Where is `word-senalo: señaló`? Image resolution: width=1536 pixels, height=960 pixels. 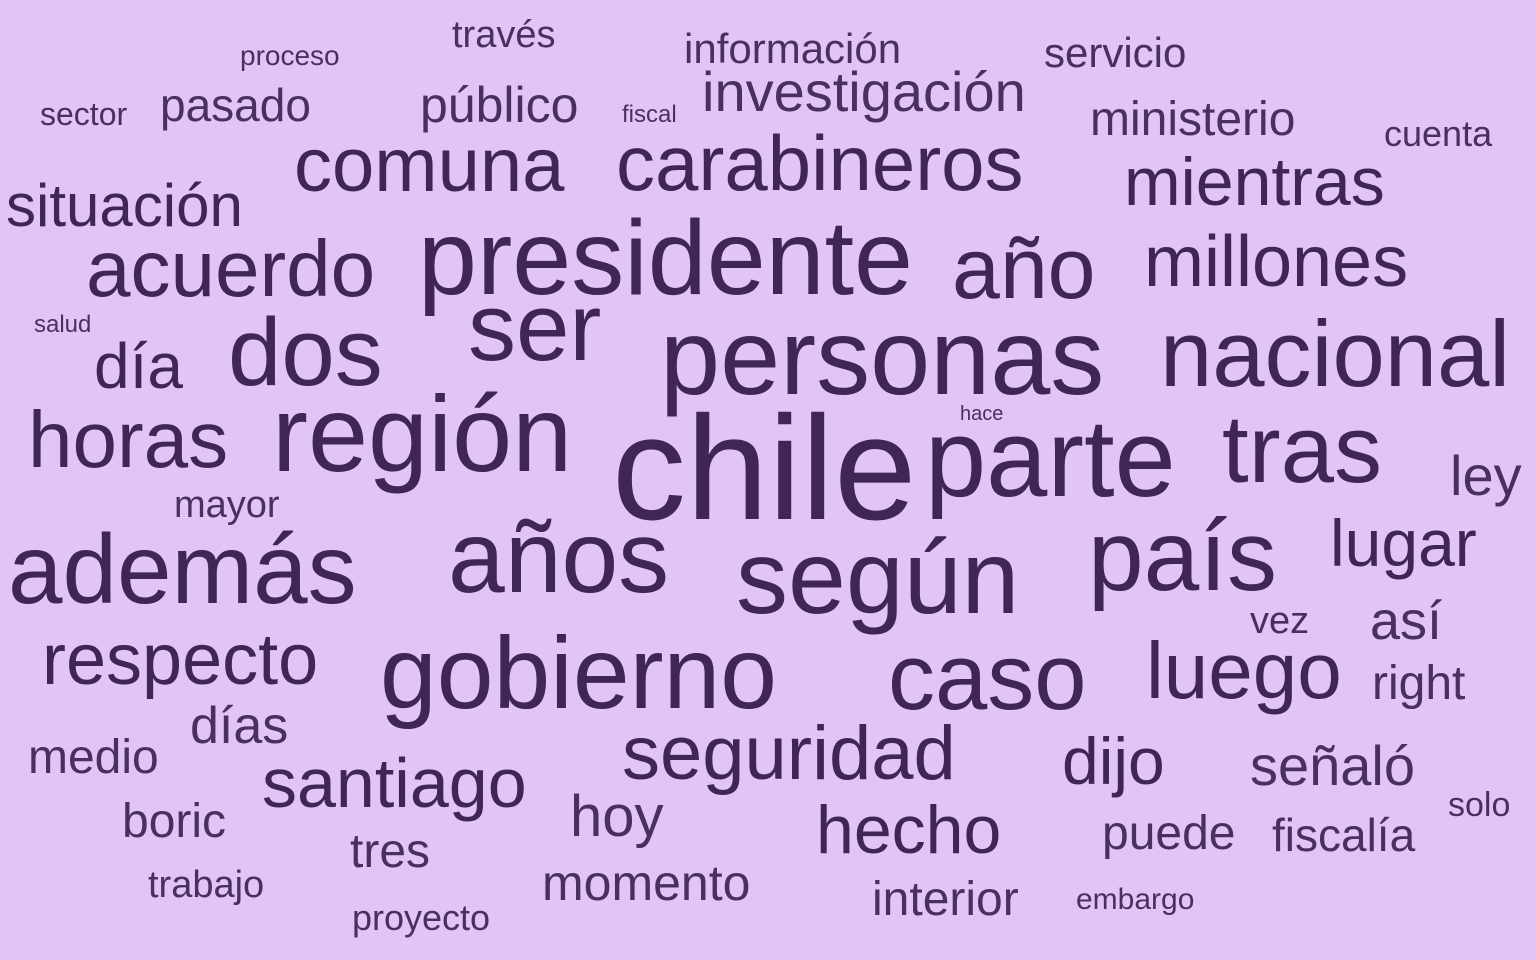
word-senalo: señaló is located at coordinates (1333, 765).